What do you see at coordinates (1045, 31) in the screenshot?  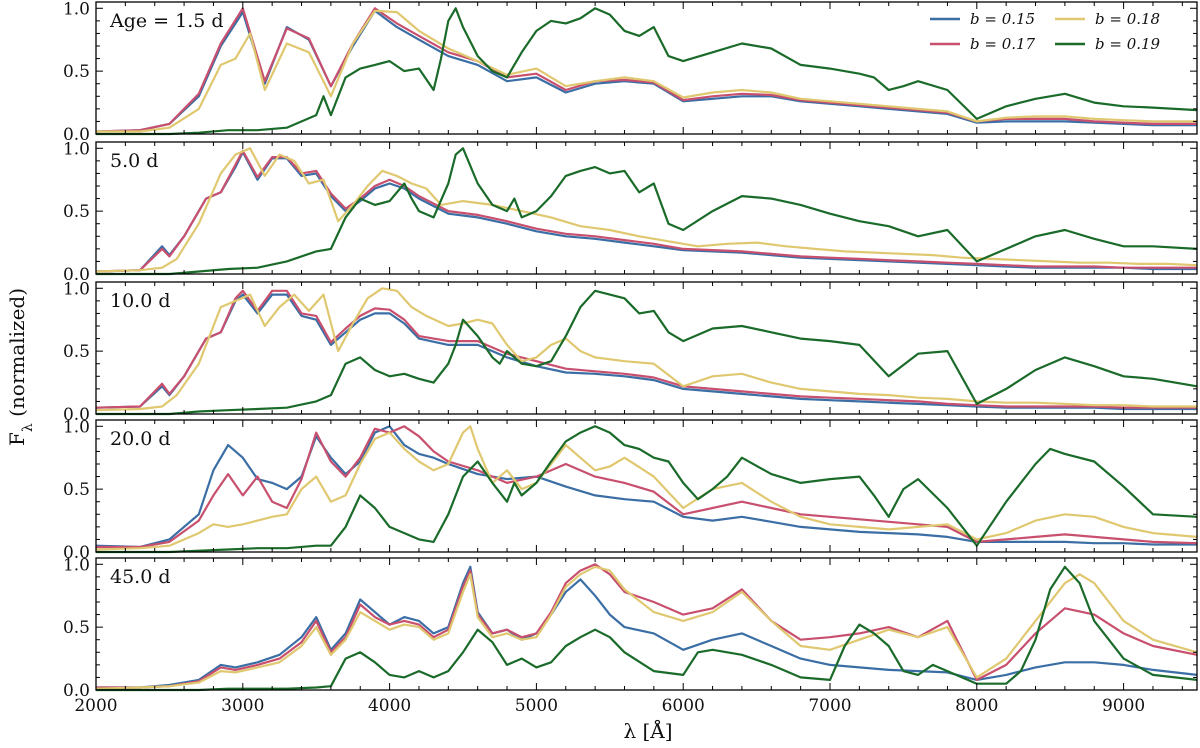 I see `legend: b = 0.15 b = 0.18 b = 0.17 b = 0.19` at bounding box center [1045, 31].